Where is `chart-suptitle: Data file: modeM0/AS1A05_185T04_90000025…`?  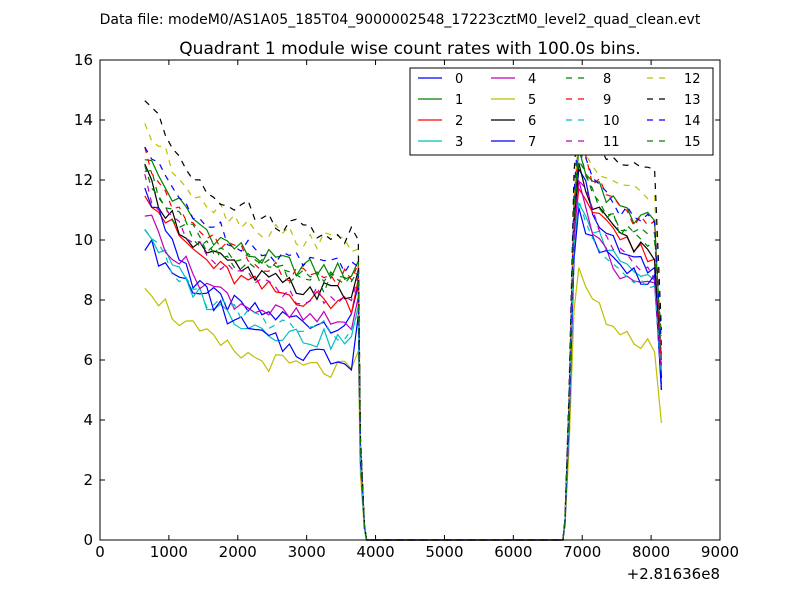 chart-suptitle: Data file: modeM0/AS1A05_185T04_90000025… is located at coordinates (400, 20).